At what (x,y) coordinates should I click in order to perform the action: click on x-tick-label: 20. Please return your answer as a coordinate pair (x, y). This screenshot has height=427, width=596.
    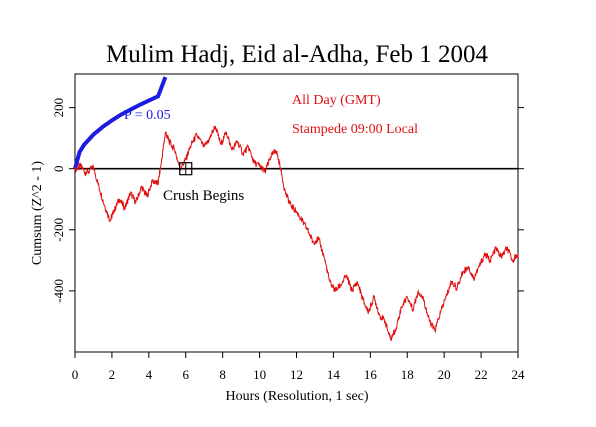
    Looking at the image, I should click on (444, 374).